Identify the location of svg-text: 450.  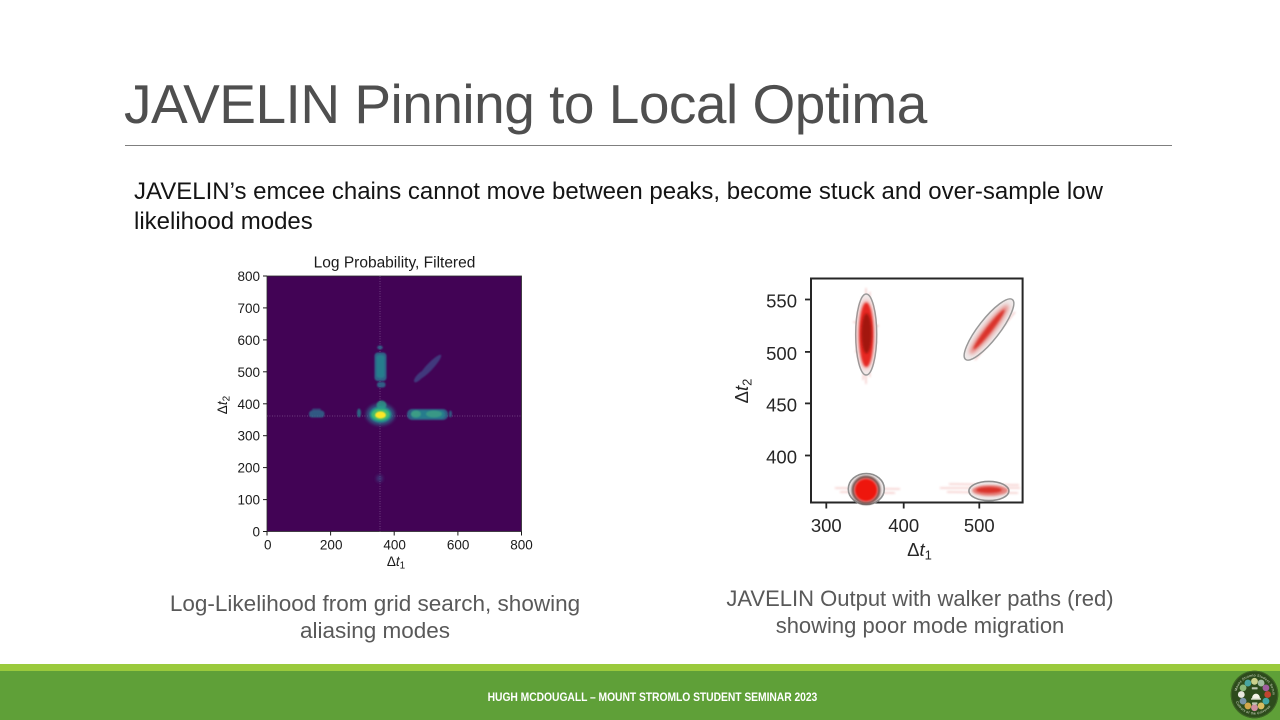
(781, 405).